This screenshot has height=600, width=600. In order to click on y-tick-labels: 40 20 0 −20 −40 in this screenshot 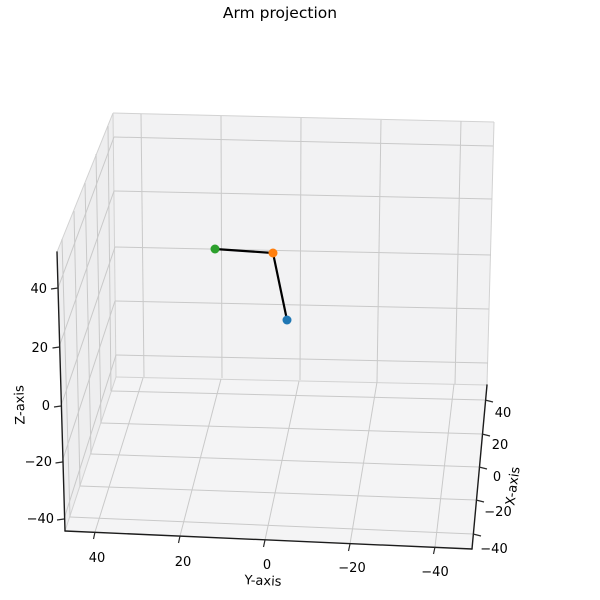, I will do `click(269, 565)`.